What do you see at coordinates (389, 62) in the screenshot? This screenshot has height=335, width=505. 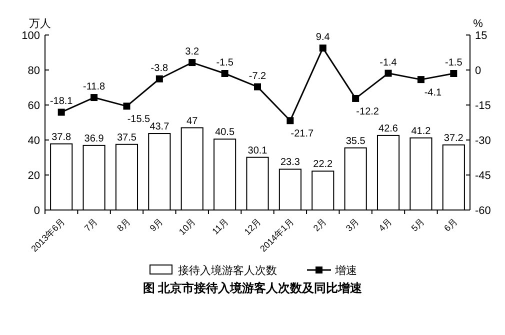 I see `data-label: -1.4` at bounding box center [389, 62].